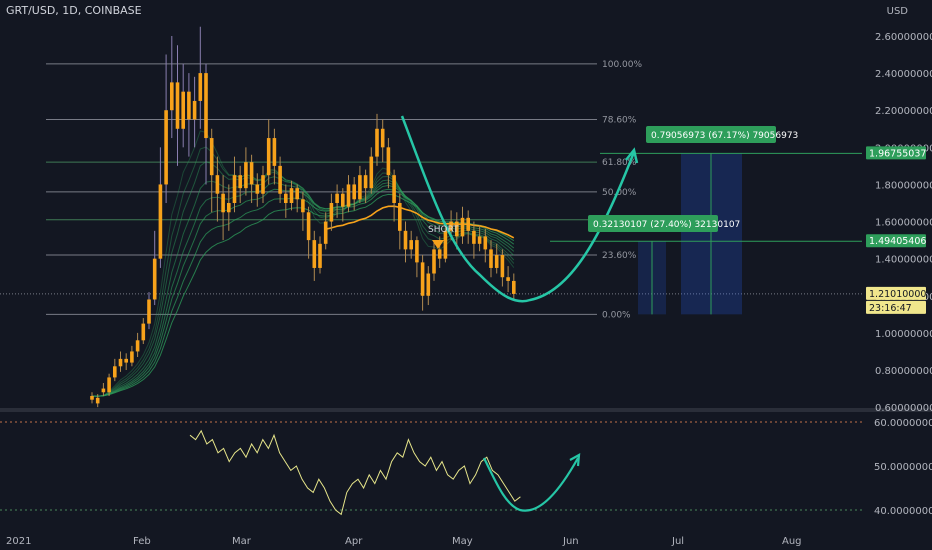 This screenshot has height=550, width=932. I want to click on pane-separator, so click(466, 410).